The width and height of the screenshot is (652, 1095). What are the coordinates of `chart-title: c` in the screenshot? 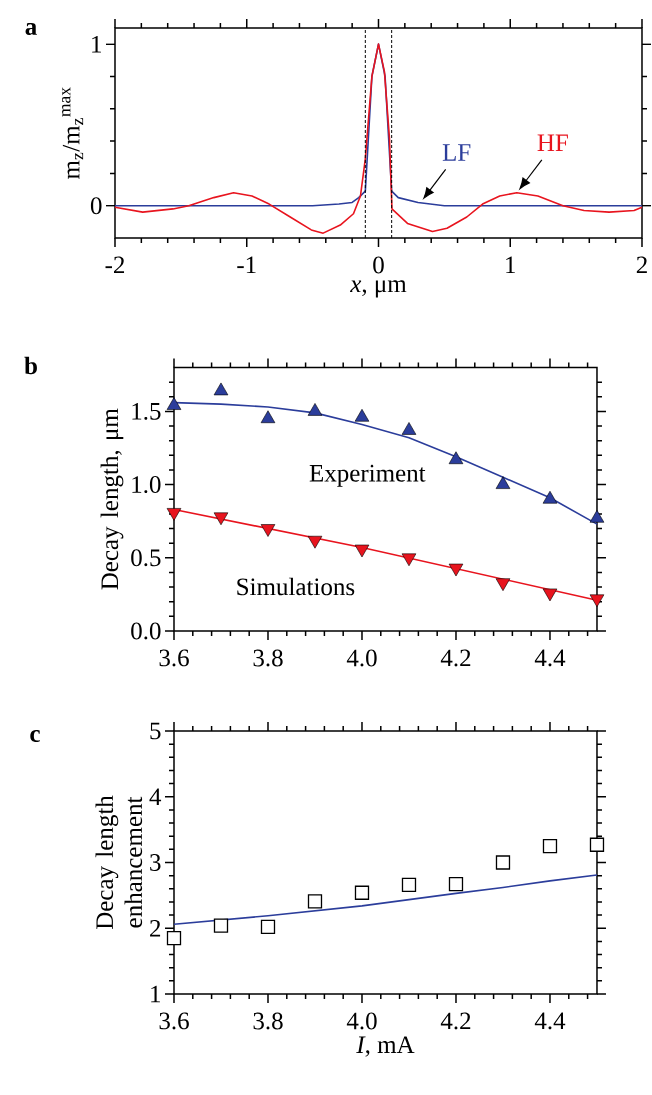 It's located at (35, 736).